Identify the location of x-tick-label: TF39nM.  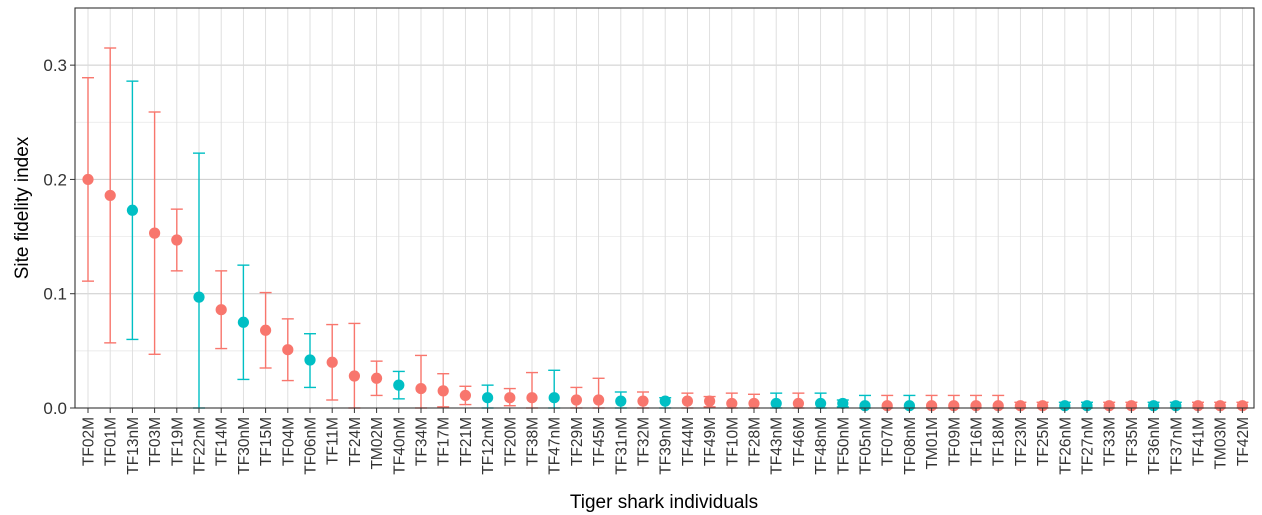
(666, 446).